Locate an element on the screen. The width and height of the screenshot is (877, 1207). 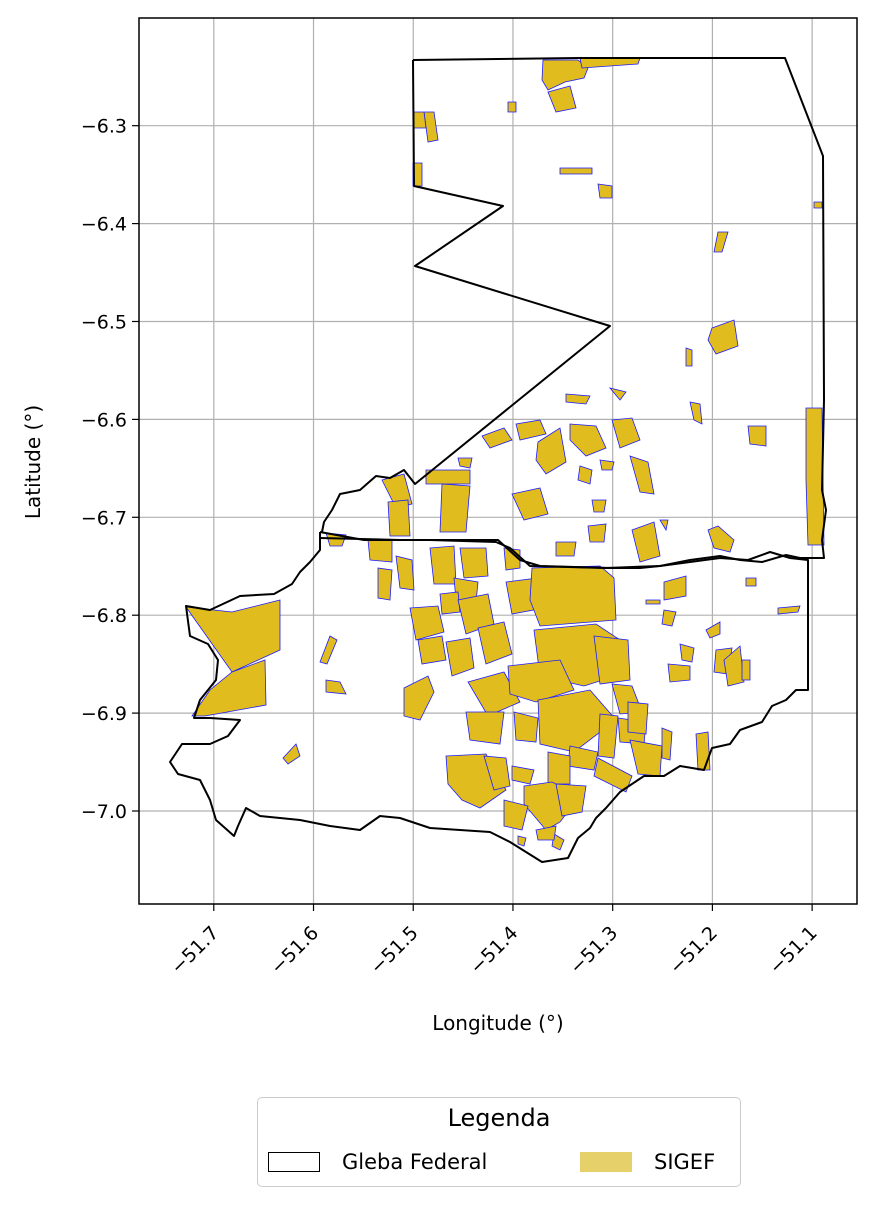
legend-swatch-fill is located at coordinates (606, 1162).